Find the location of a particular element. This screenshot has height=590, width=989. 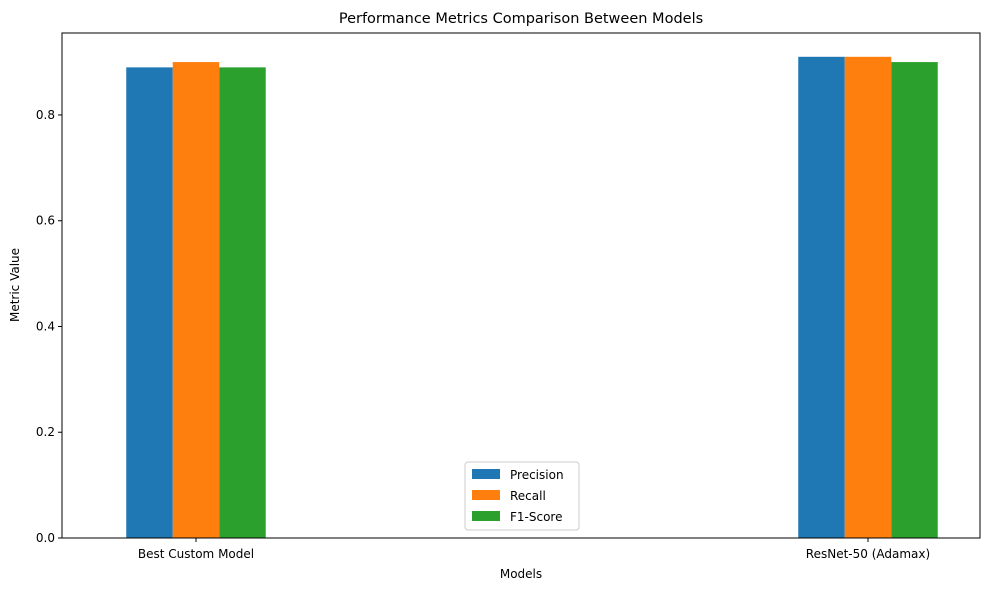

y-axis-ticks: 0.0 0.2 0.4 0.6 0.8 is located at coordinates (49, 326).